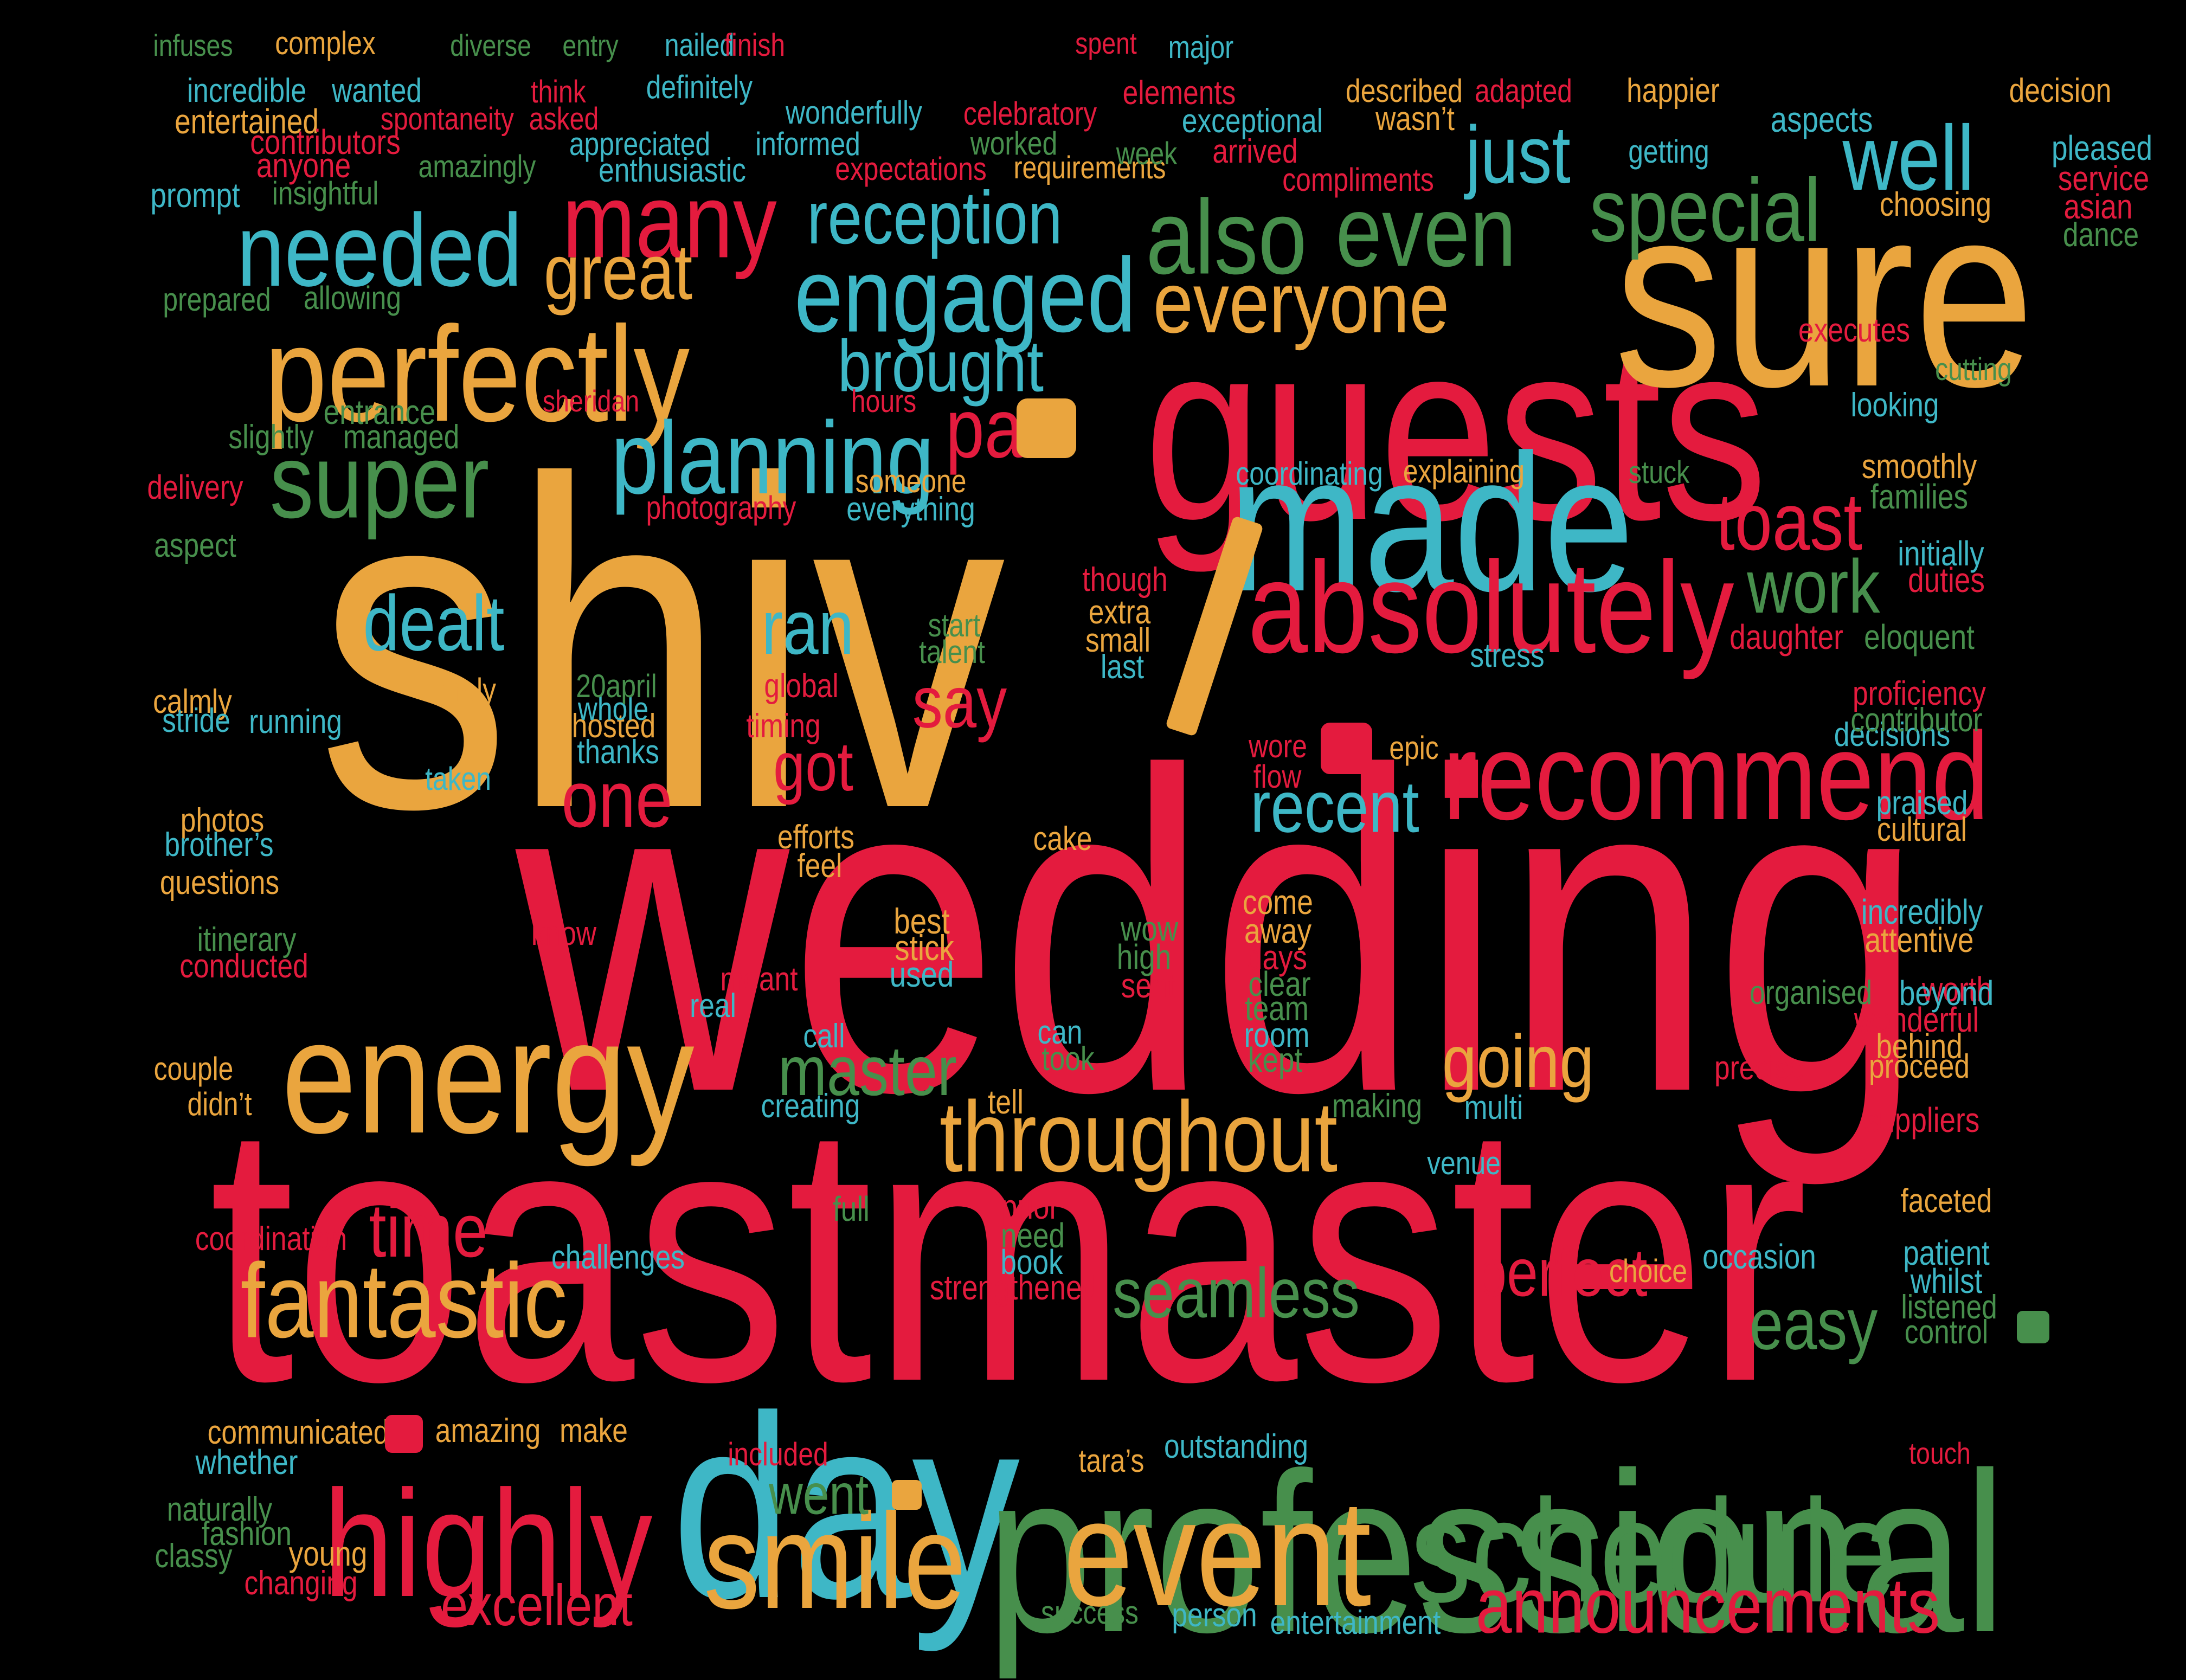 Image resolution: width=2186 pixels, height=1680 pixels. What do you see at coordinates (195, 545) in the screenshot?
I see `word-aspect: aspect` at bounding box center [195, 545].